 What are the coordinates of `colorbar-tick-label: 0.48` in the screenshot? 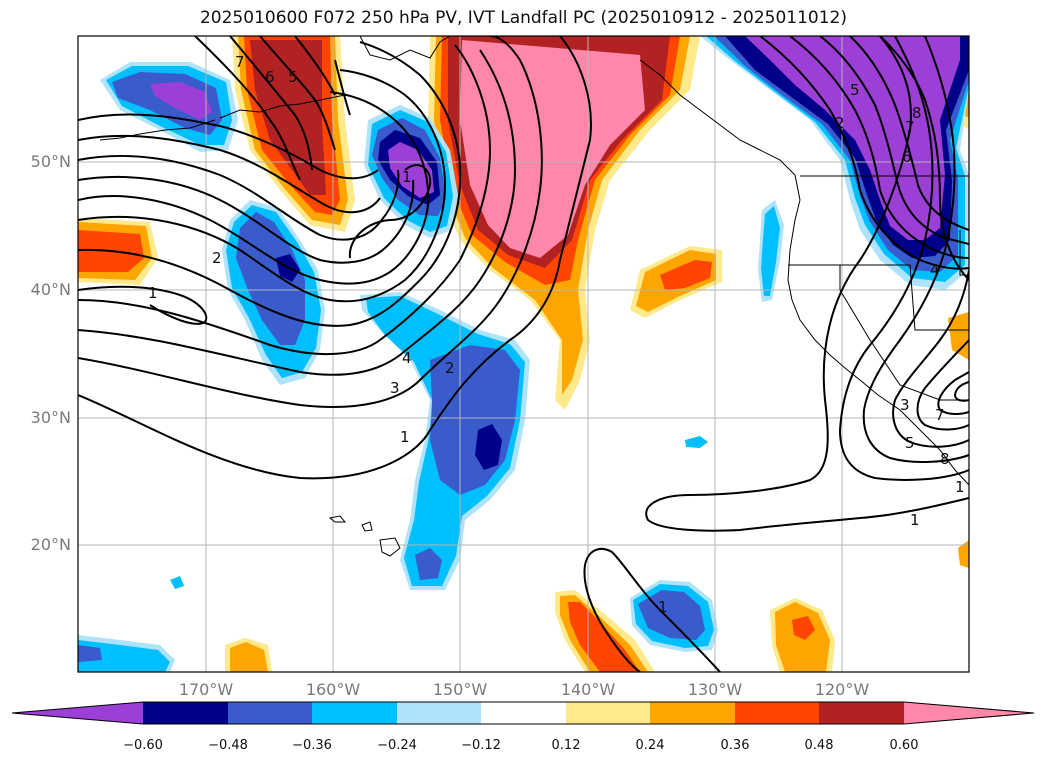 It's located at (819, 745).